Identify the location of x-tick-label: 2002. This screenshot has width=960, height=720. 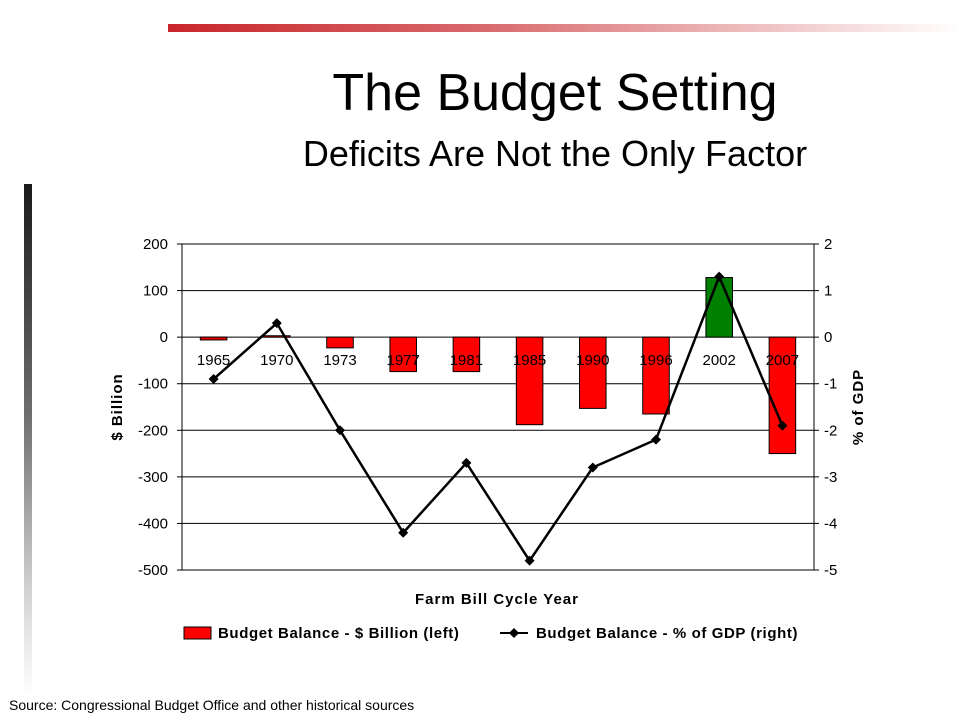
(719, 360).